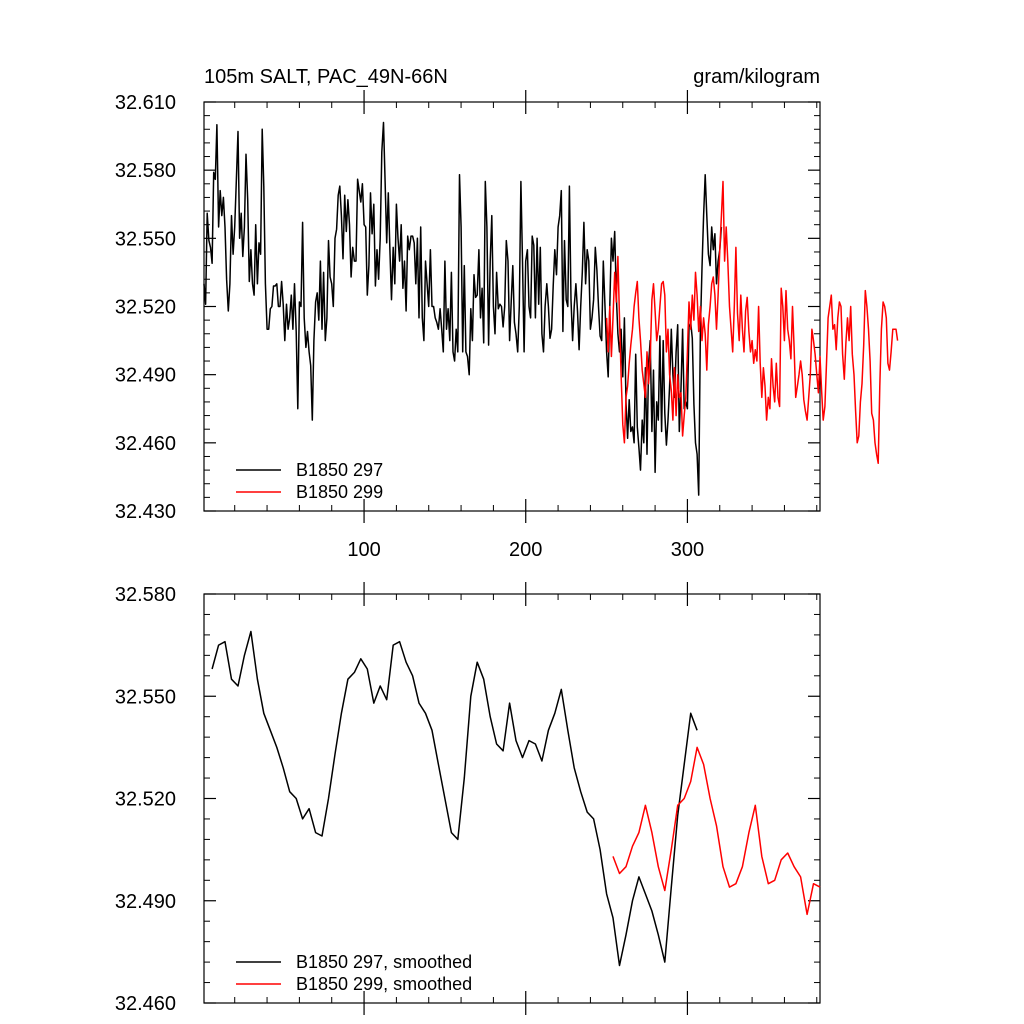 Image resolution: width=1024 pixels, height=1024 pixels. What do you see at coordinates (384, 962) in the screenshot?
I see `legend-label: B1850 297, smoothed` at bounding box center [384, 962].